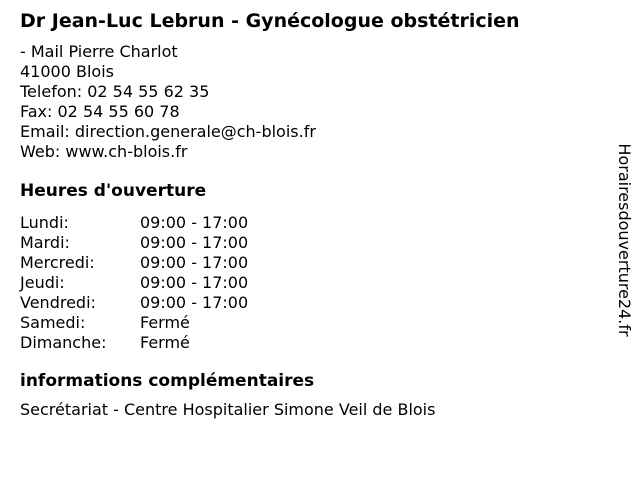  Describe the element at coordinates (134, 223) in the screenshot. I see `hours-row-monday: Lundi: 09:00 - 17:00` at that location.